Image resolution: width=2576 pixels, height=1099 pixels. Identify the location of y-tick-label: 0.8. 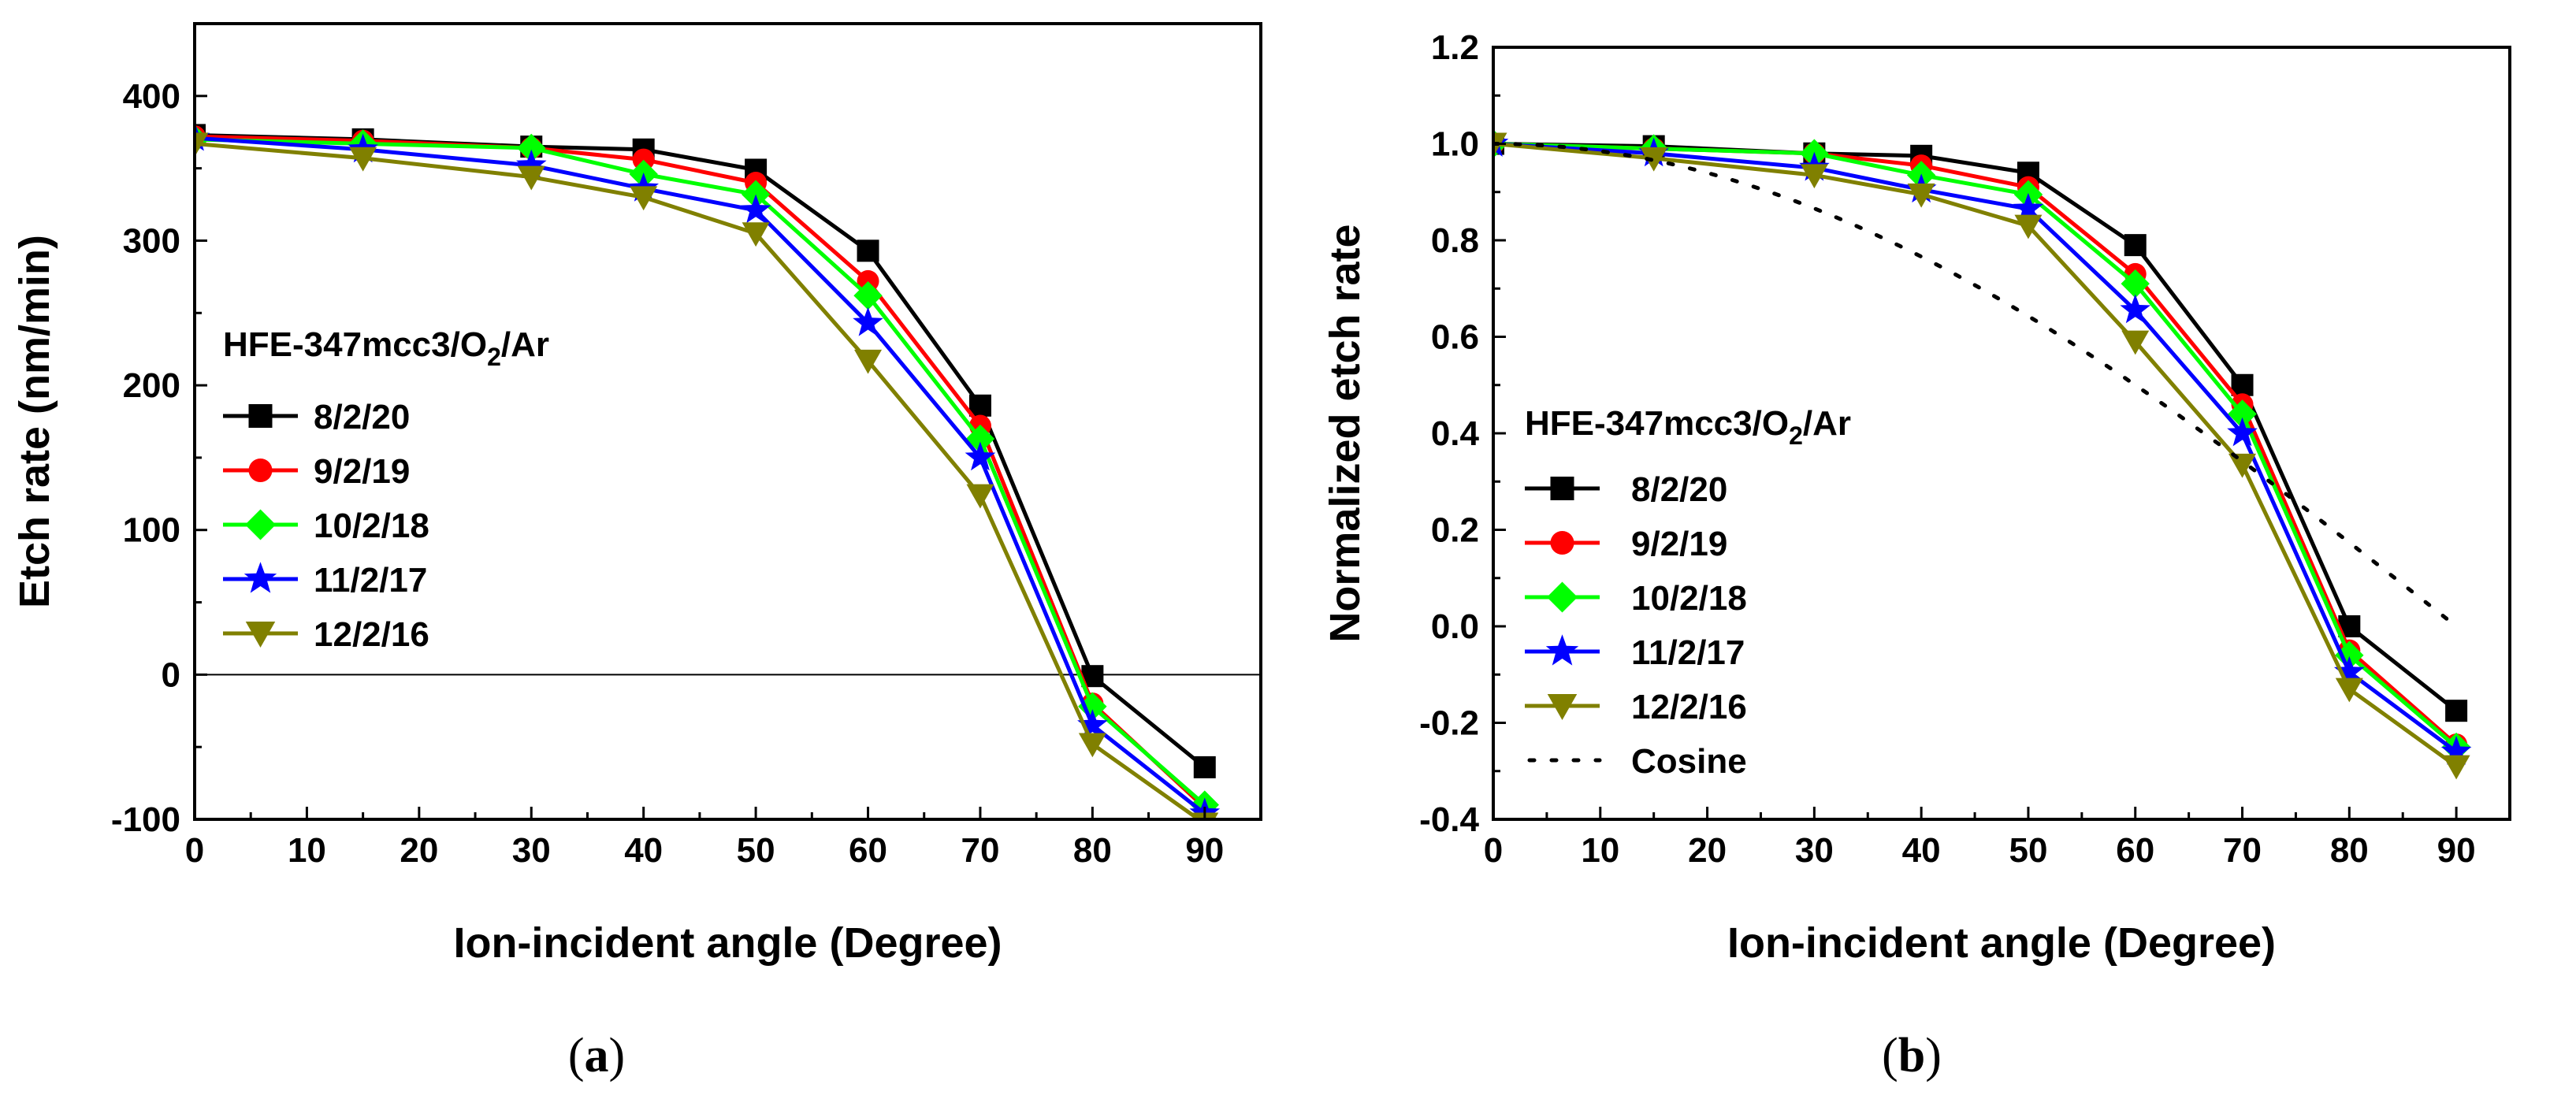
(1455, 240).